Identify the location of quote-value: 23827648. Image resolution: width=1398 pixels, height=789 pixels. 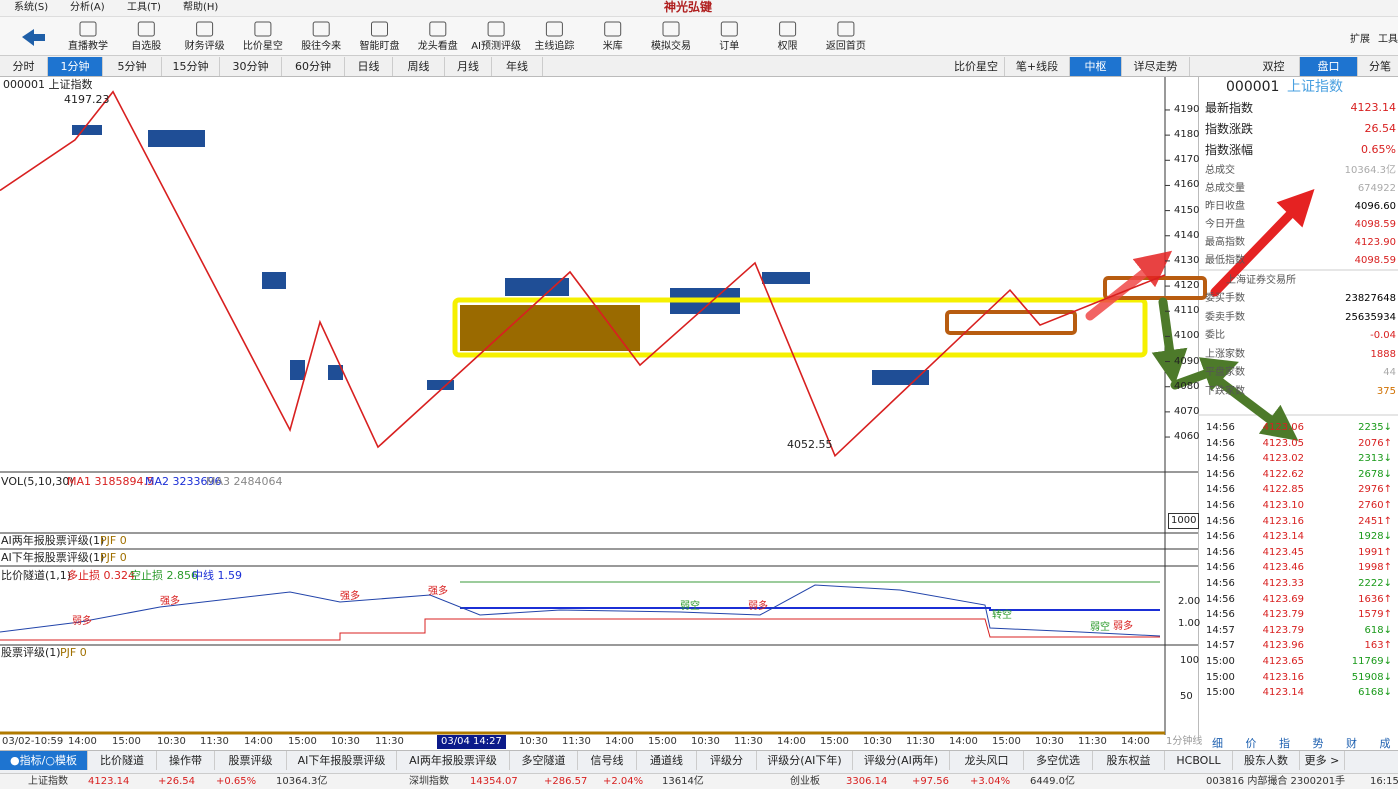
(1370, 298).